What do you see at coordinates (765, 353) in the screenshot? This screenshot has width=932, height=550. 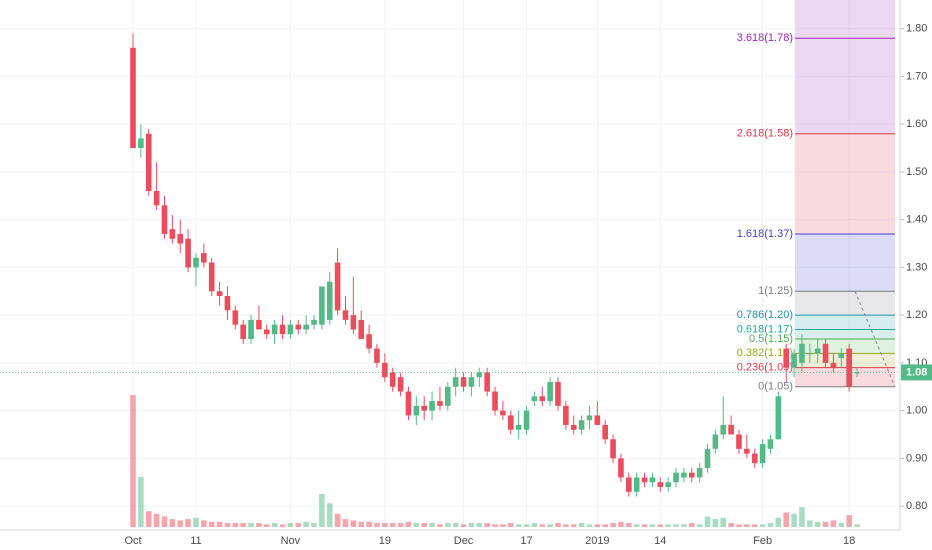 I see `fib-label: 0.382(1.12)` at bounding box center [765, 353].